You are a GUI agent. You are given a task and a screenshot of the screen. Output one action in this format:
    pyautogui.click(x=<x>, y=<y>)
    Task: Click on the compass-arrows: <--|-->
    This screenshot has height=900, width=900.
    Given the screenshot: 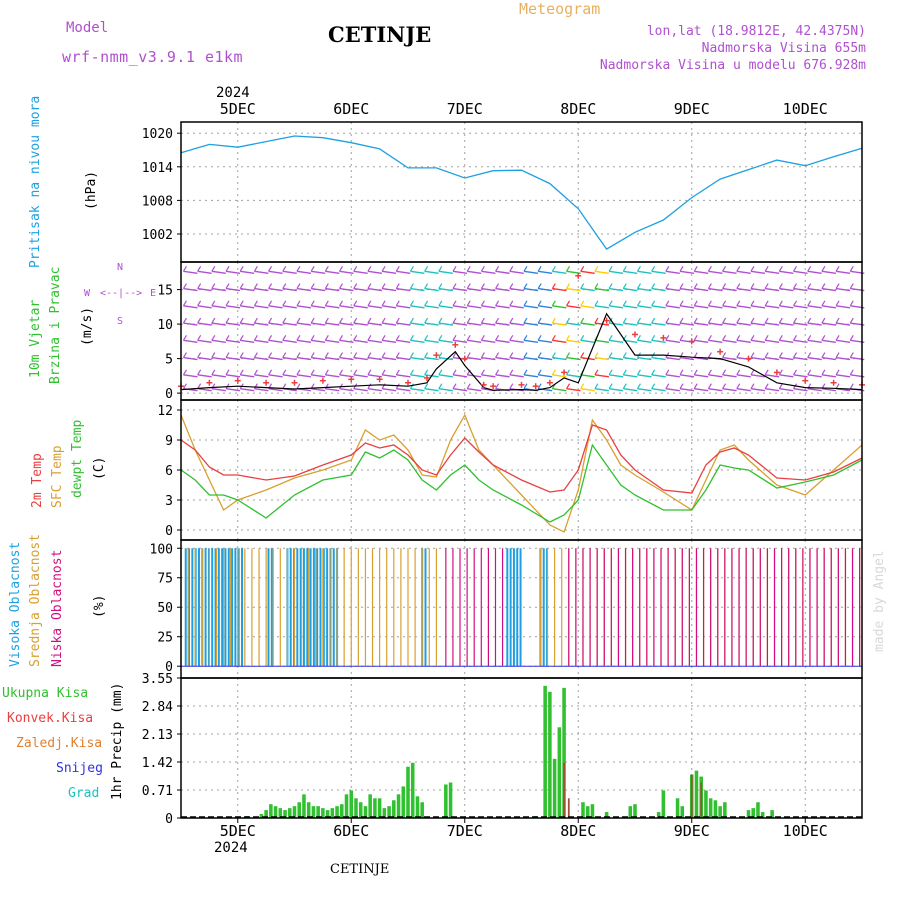 What is the action you would take?
    pyautogui.click(x=121, y=293)
    